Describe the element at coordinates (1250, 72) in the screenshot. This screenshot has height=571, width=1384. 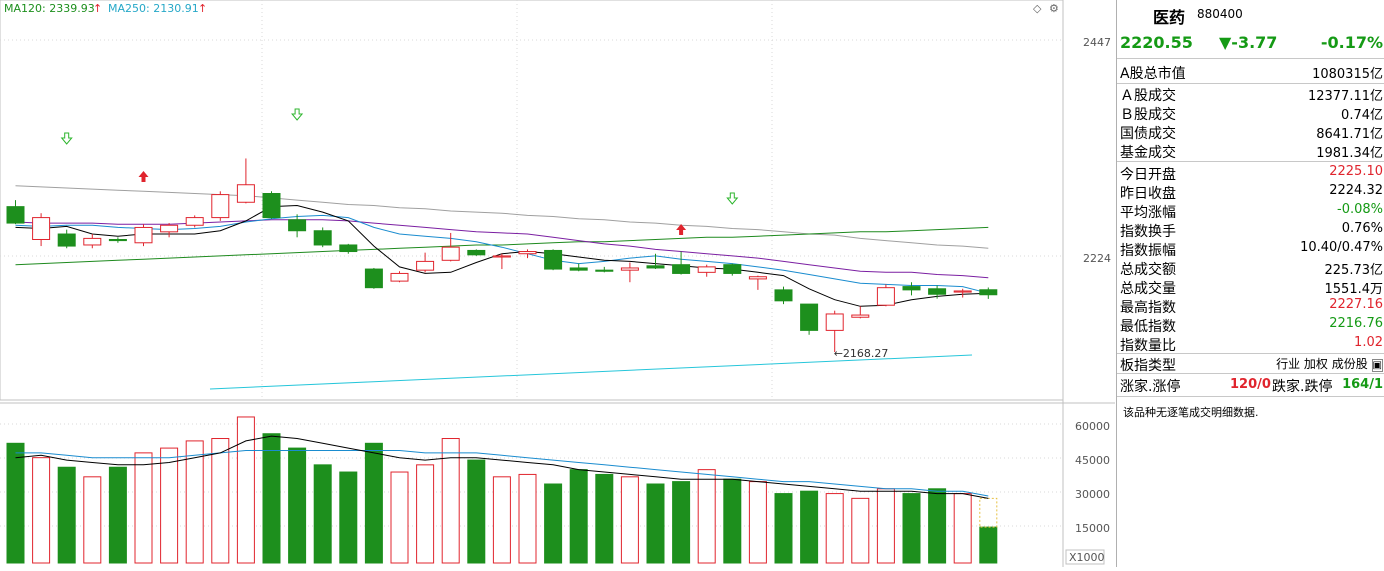
I see `stat-row: A股总市值 1080315亿` at that location.